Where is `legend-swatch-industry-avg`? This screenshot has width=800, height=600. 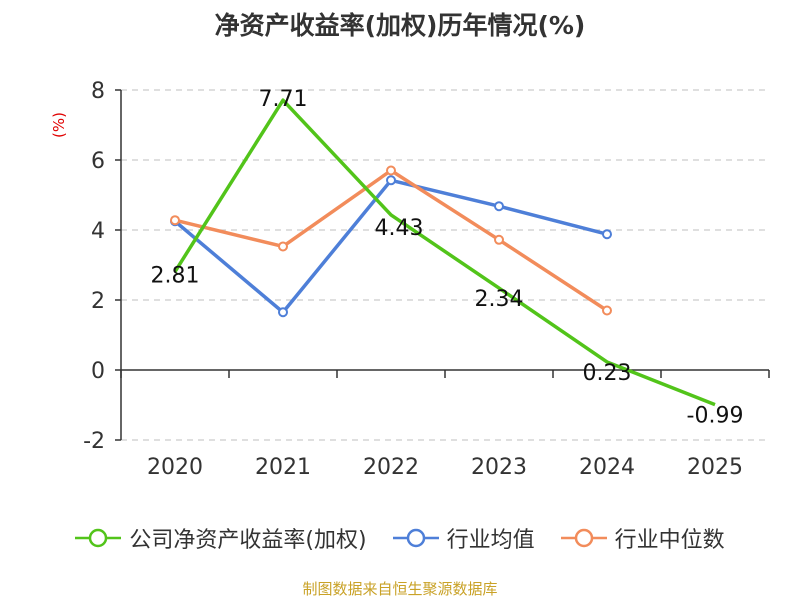
legend-swatch-industry-avg is located at coordinates (415, 538).